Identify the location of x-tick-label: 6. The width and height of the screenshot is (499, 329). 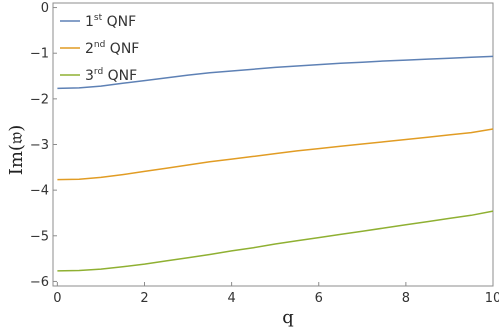
(319, 298).